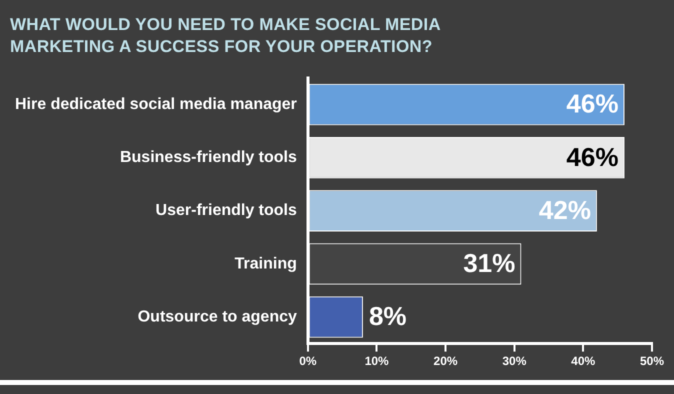  I want to click on x-tick-label: 50%, so click(652, 361).